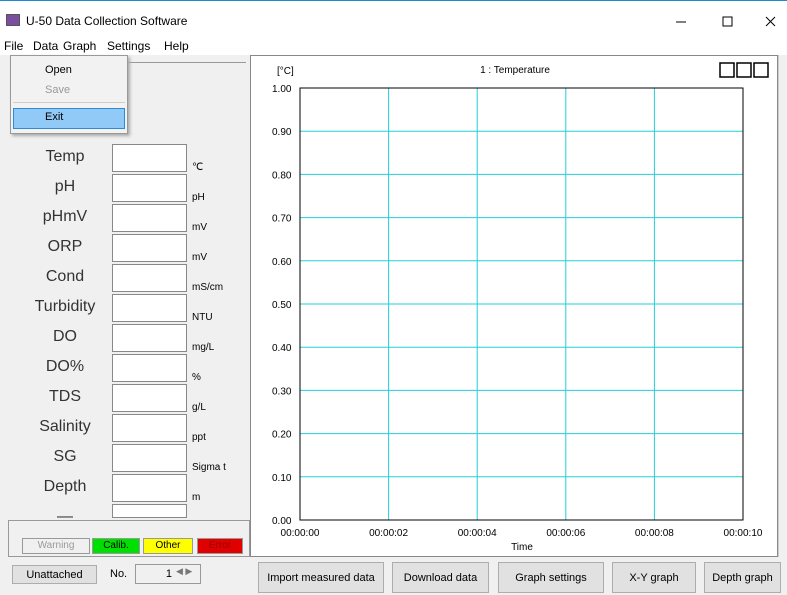  I want to click on axis-unit: [°C], so click(285, 71).